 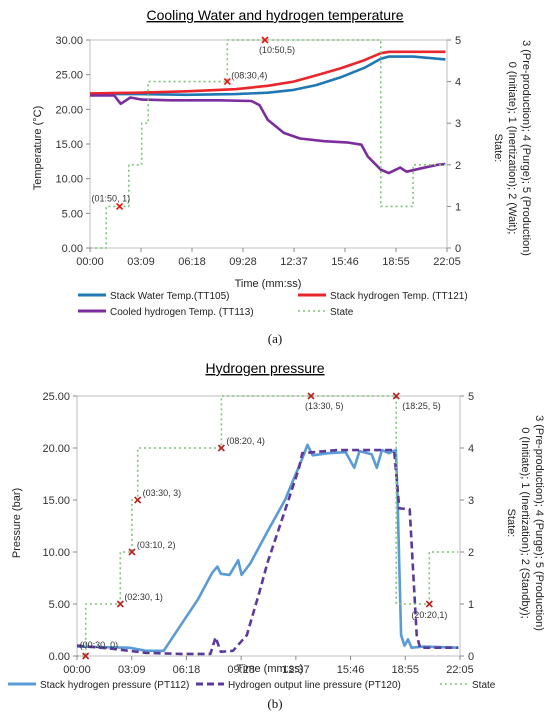 I want to click on chart-b-annotation-label: (13:30, 5), so click(x=324, y=406).